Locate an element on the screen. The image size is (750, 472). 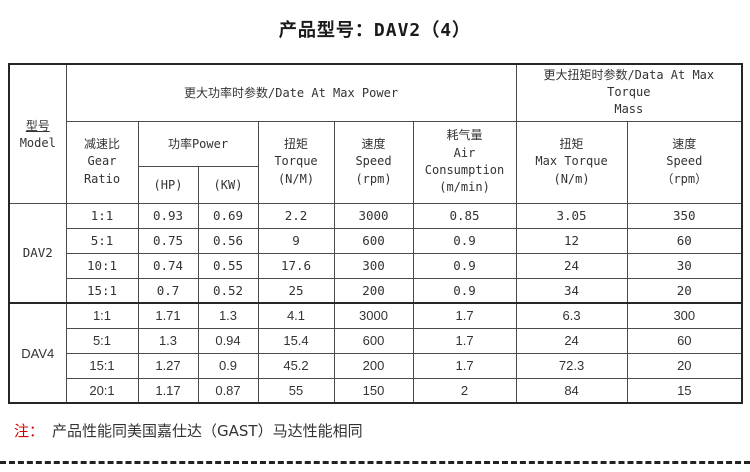
footnote-prefix: 注： is located at coordinates (29, 431).